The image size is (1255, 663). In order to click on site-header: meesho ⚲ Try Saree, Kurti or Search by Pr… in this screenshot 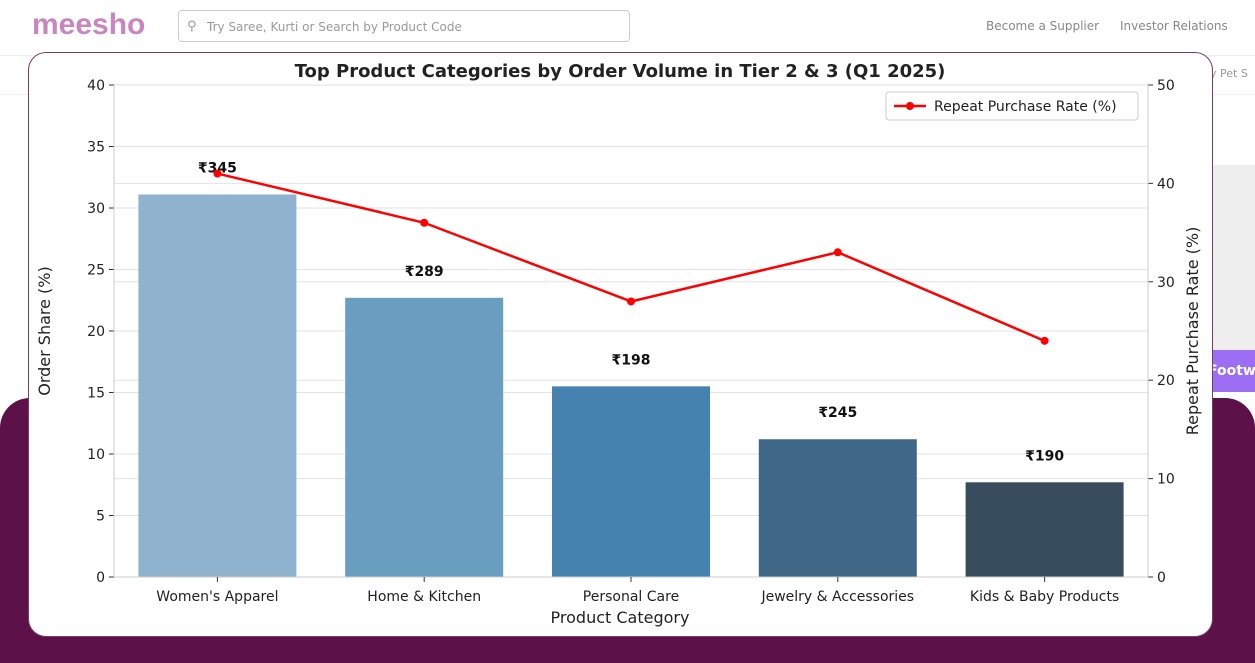, I will do `click(627, 28)`.